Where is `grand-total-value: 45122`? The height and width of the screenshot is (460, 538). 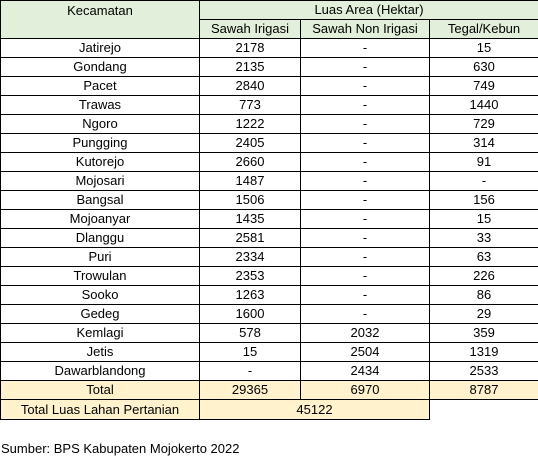 grand-total-value: 45122 is located at coordinates (314, 409).